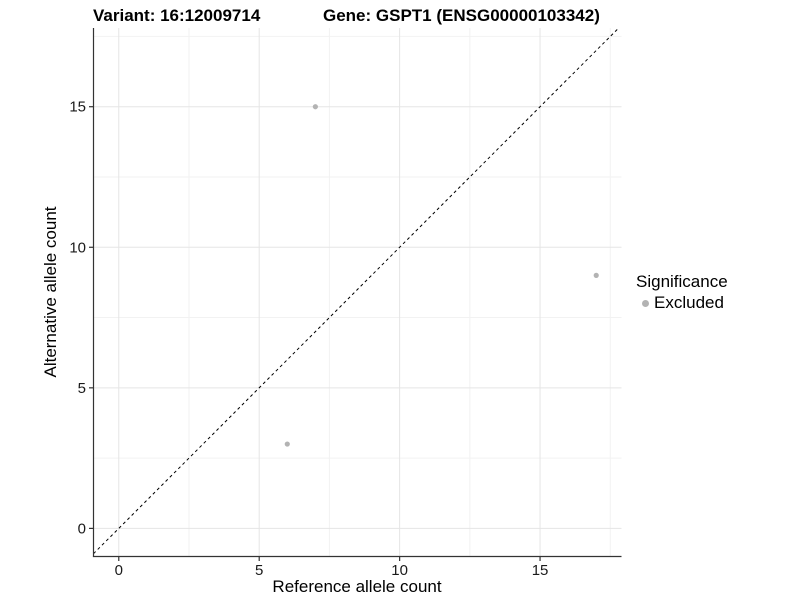 The width and height of the screenshot is (800, 600). I want to click on legend-item-excluded: Excluded, so click(682, 303).